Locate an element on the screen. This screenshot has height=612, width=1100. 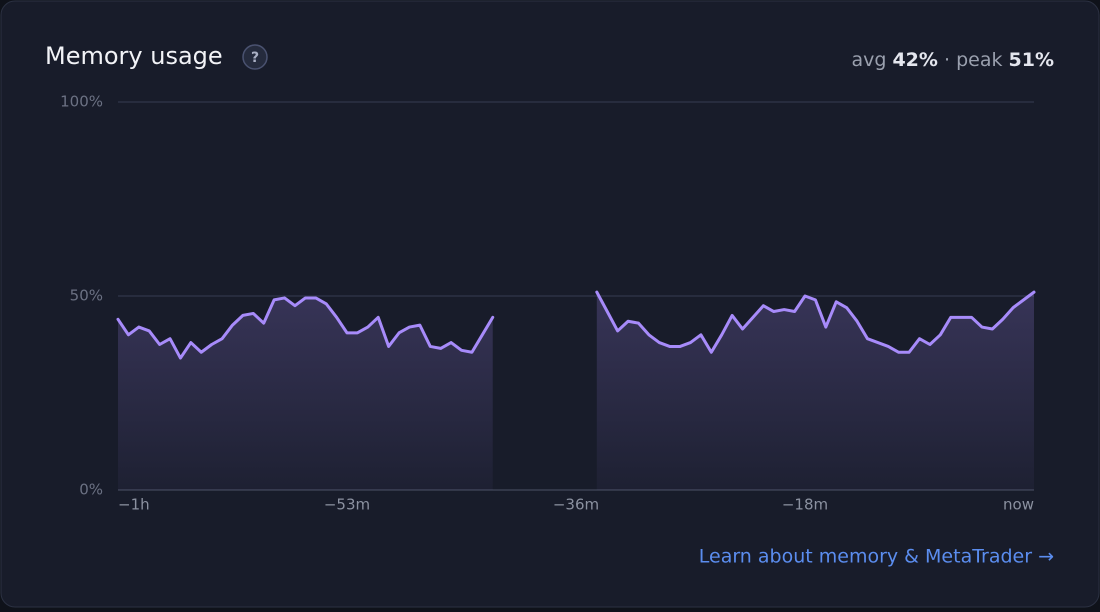
help-icon is located at coordinates (255, 57).